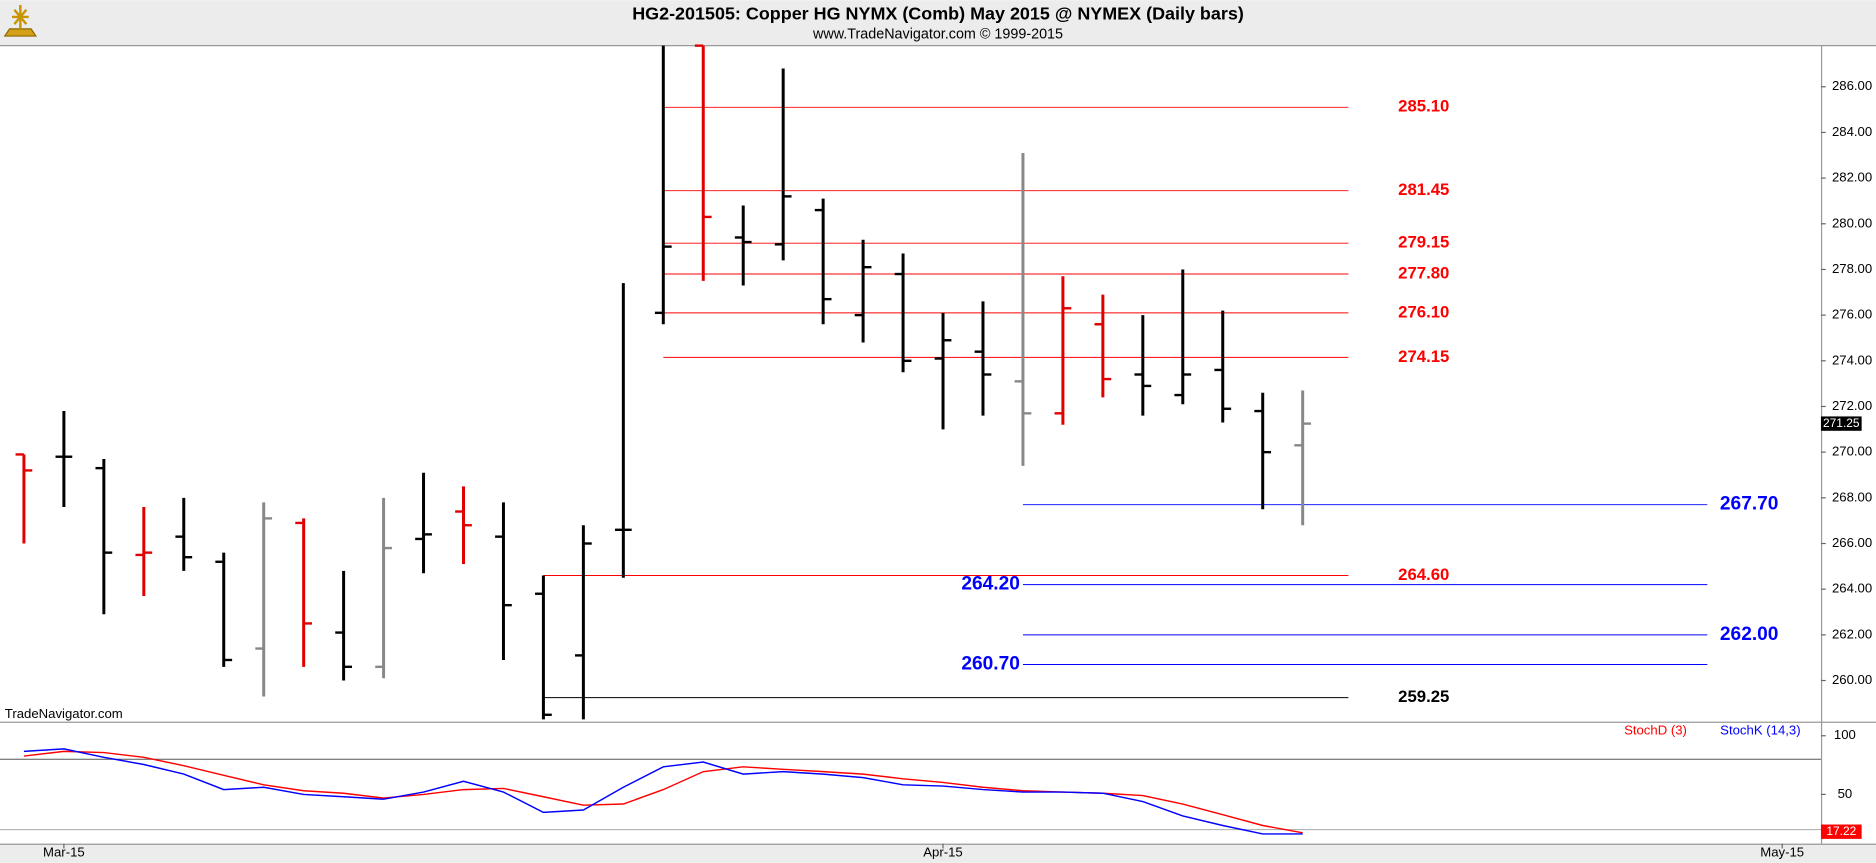  What do you see at coordinates (1423, 272) in the screenshot?
I see `level-label: 277.80` at bounding box center [1423, 272].